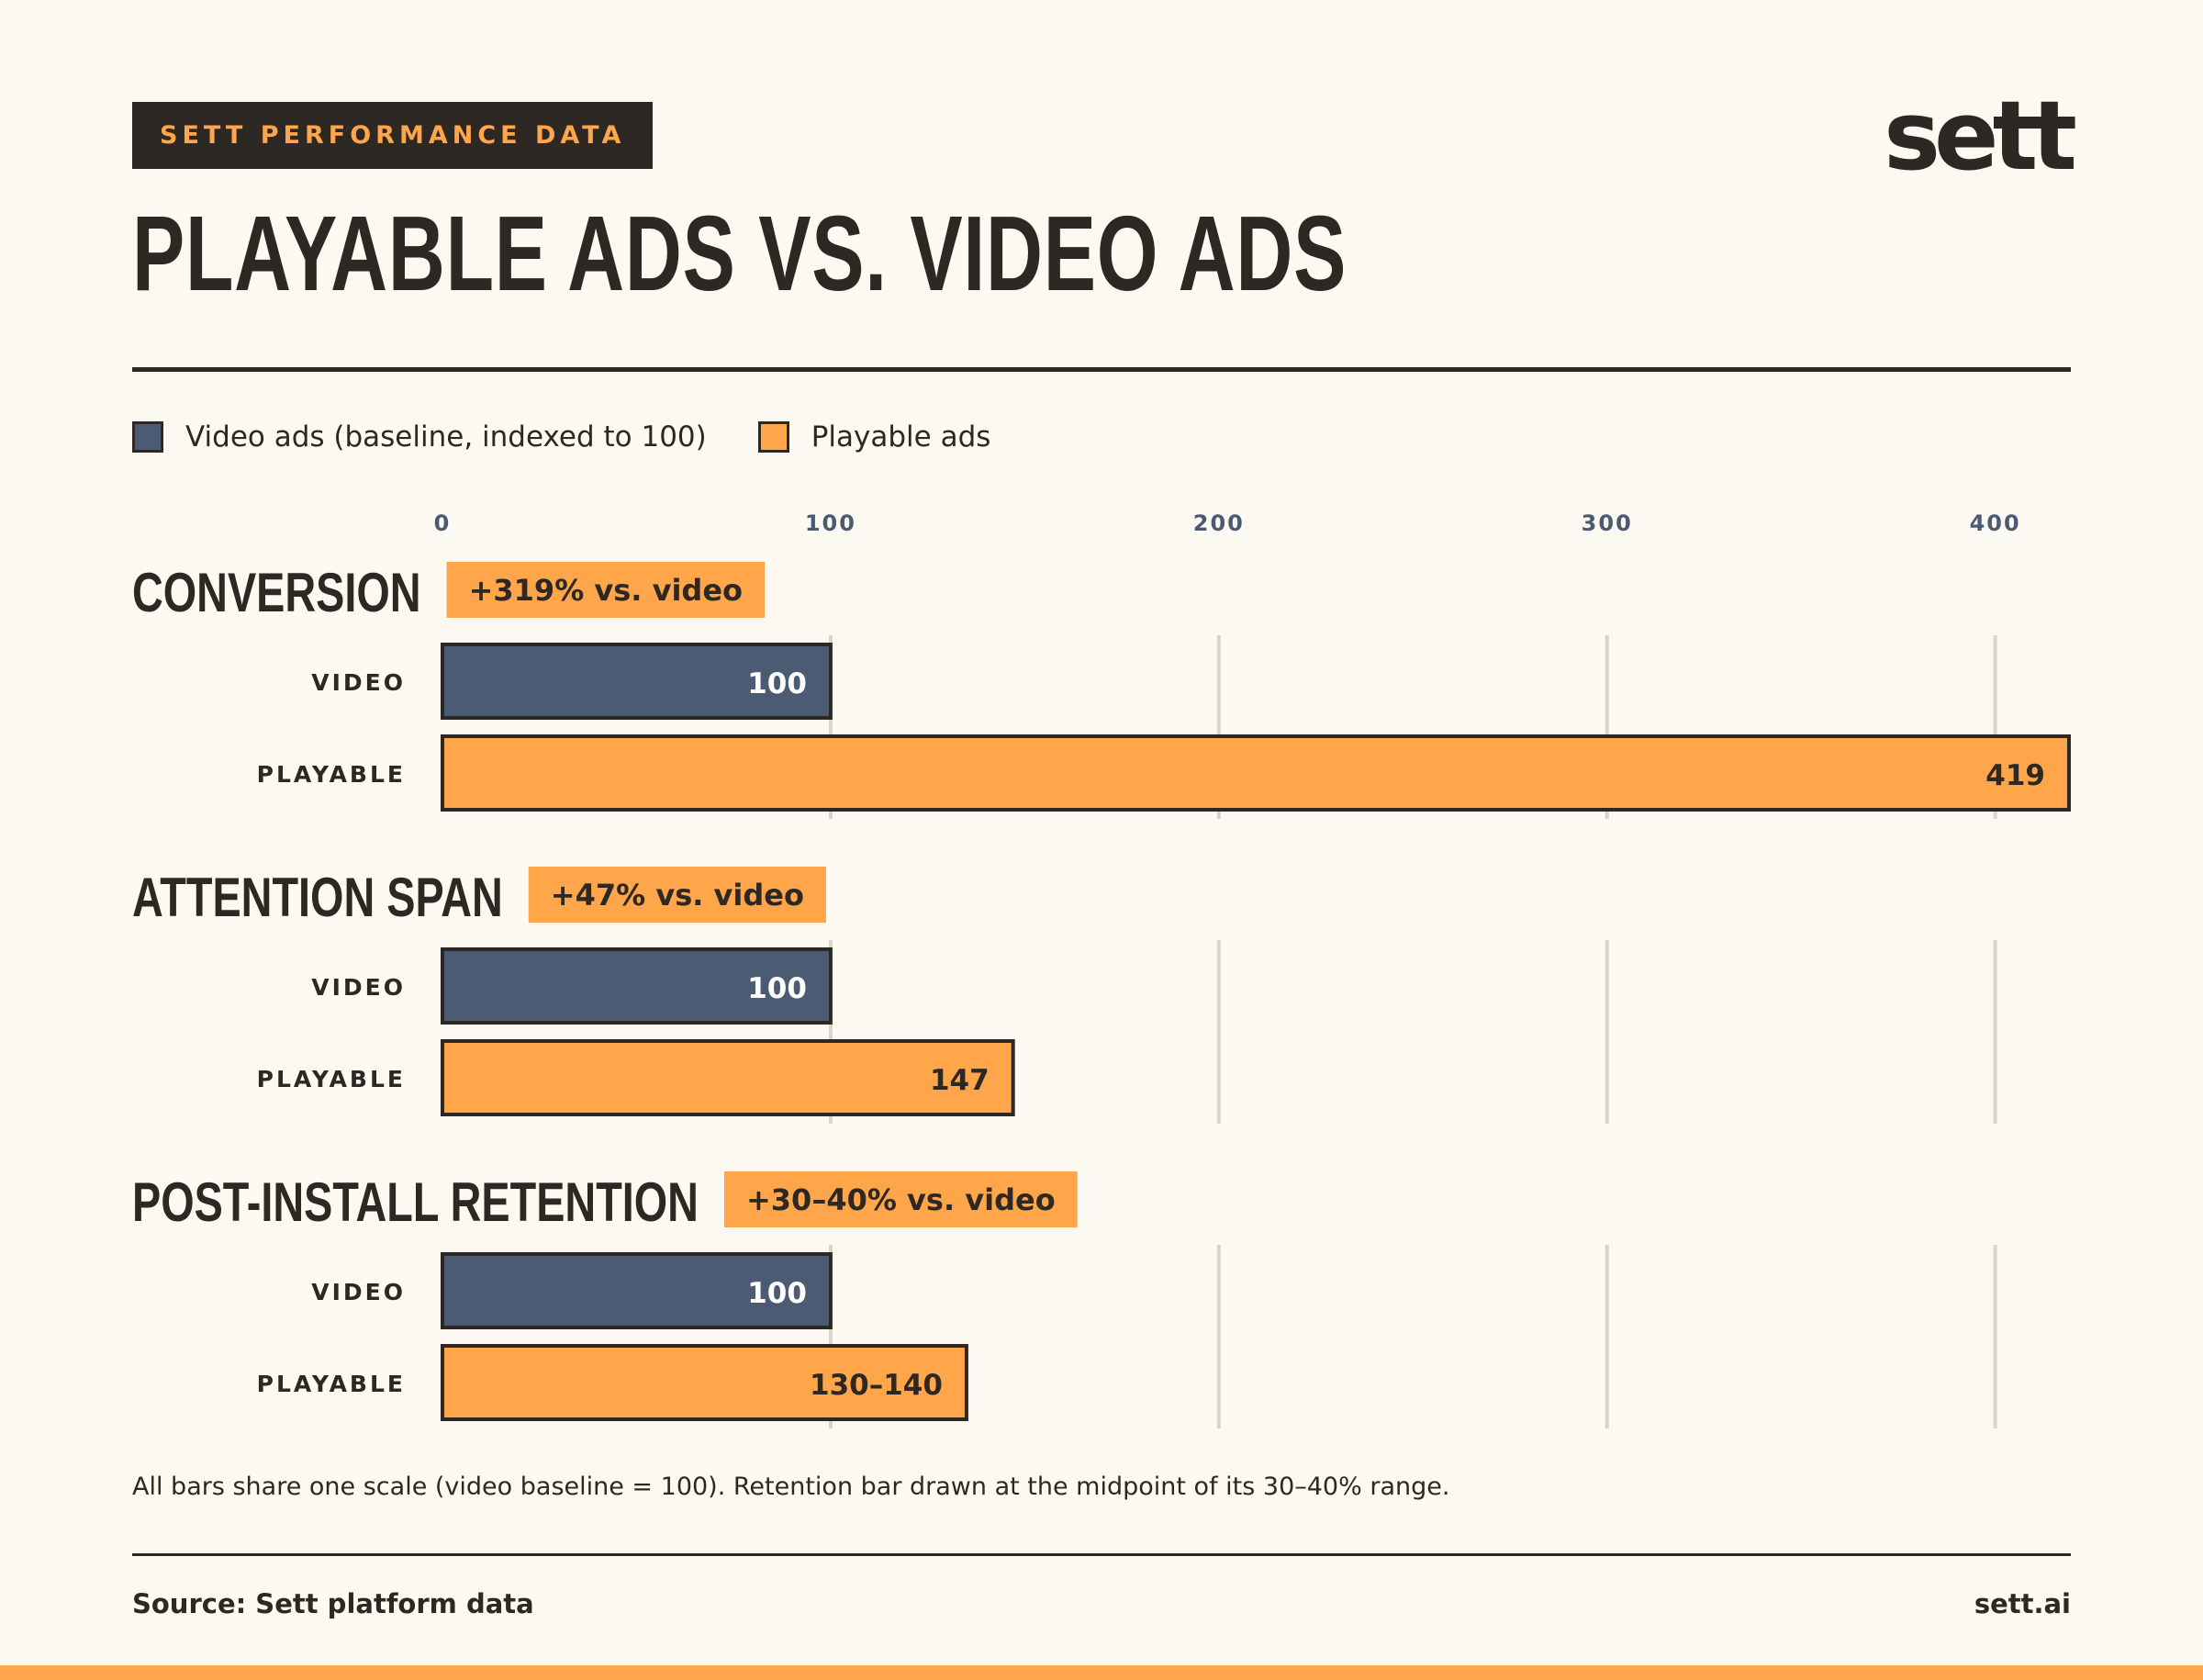 This screenshot has width=2203, height=1680. I want to click on legend-label-playable: Playable ads, so click(901, 437).